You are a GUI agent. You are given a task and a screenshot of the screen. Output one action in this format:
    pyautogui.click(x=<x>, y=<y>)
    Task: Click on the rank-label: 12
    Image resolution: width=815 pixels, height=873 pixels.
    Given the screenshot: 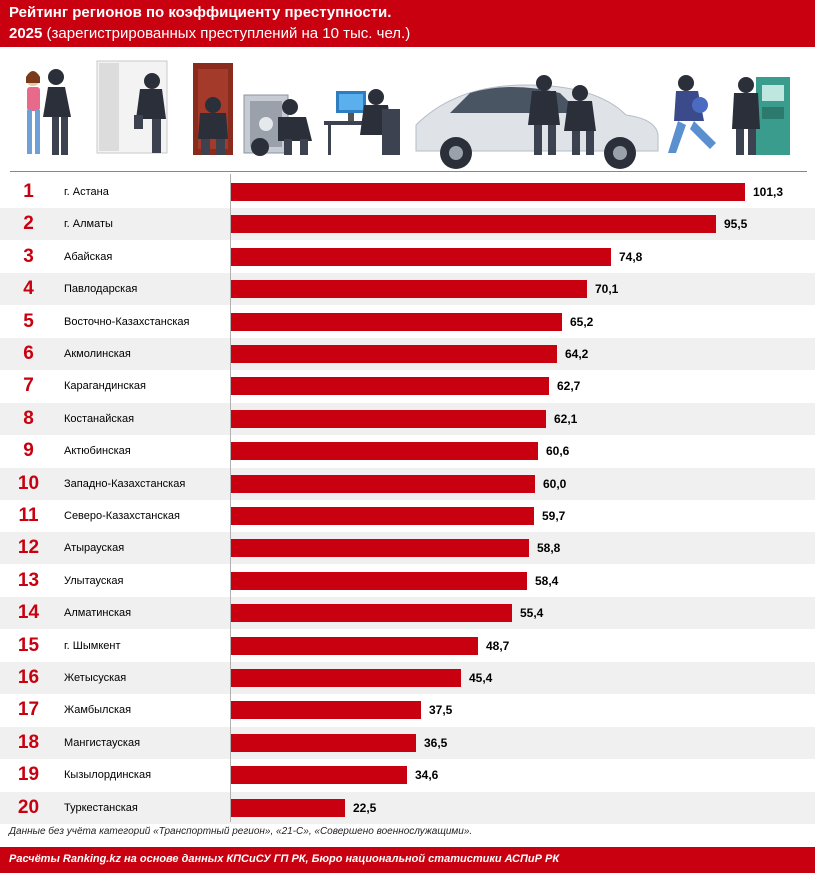 What is the action you would take?
    pyautogui.click(x=28, y=548)
    